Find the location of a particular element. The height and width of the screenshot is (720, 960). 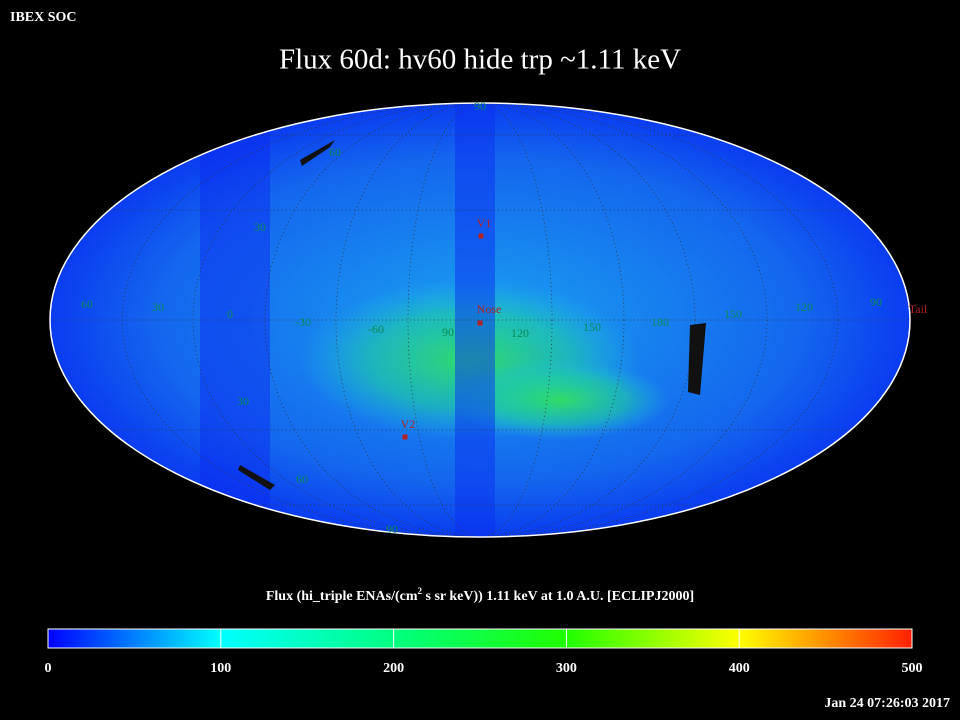

longitude-label: -30 is located at coordinates (303, 322).